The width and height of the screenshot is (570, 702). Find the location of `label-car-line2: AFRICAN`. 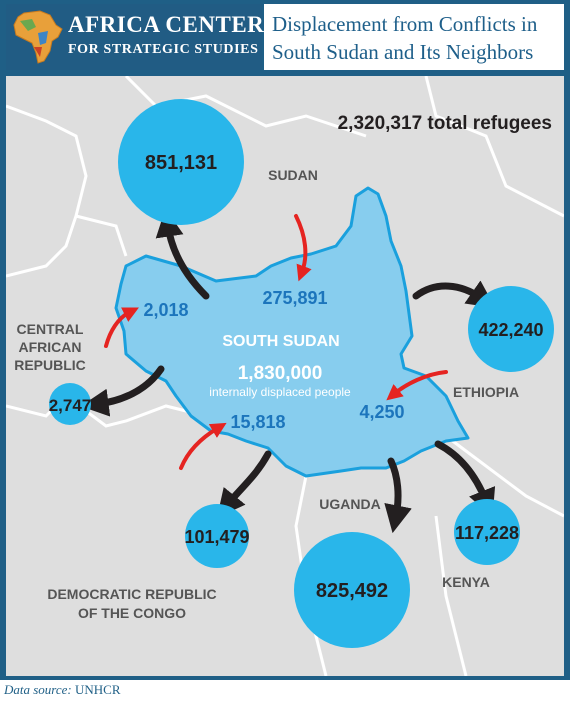

label-car-line2: AFRICAN is located at coordinates (50, 347).